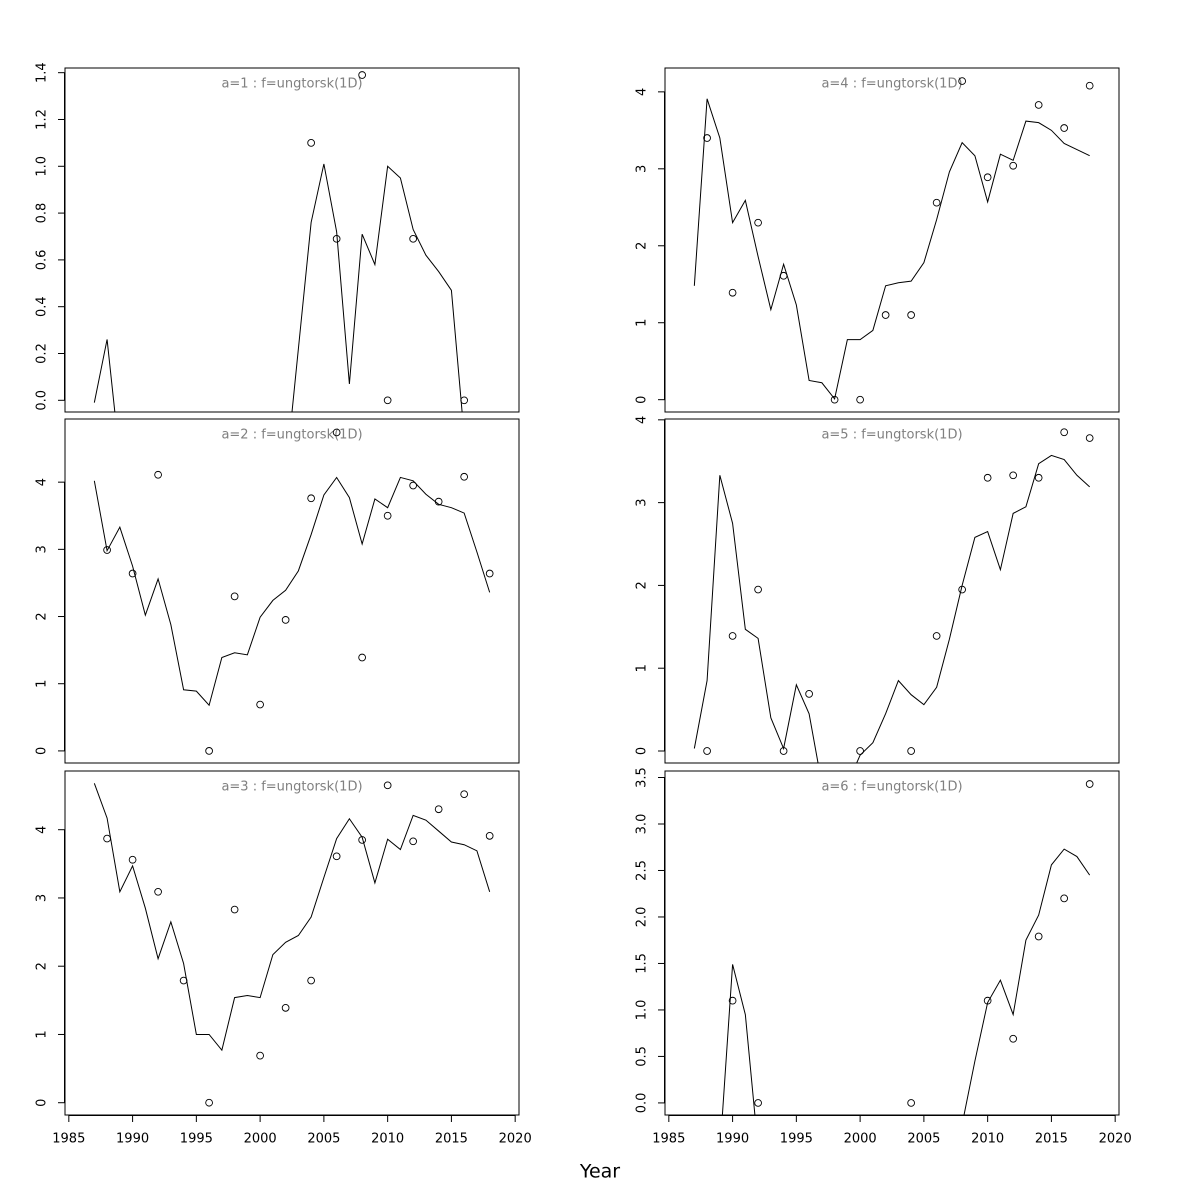 The height and width of the screenshot is (1200, 1200). Describe the element at coordinates (291, 435) in the screenshot. I see `panel-title: a=2 : f=ungtorsk(1D)` at that location.